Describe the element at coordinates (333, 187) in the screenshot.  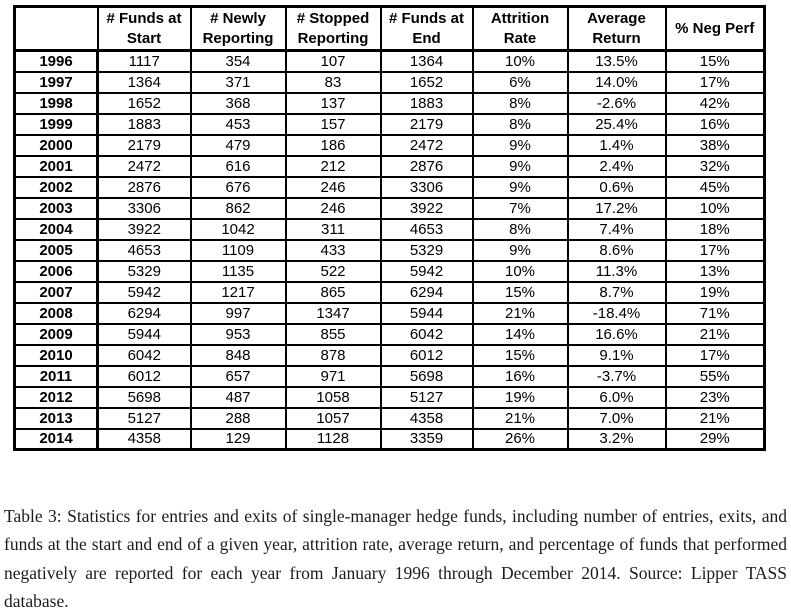
I see `table-cell: 246` at that location.